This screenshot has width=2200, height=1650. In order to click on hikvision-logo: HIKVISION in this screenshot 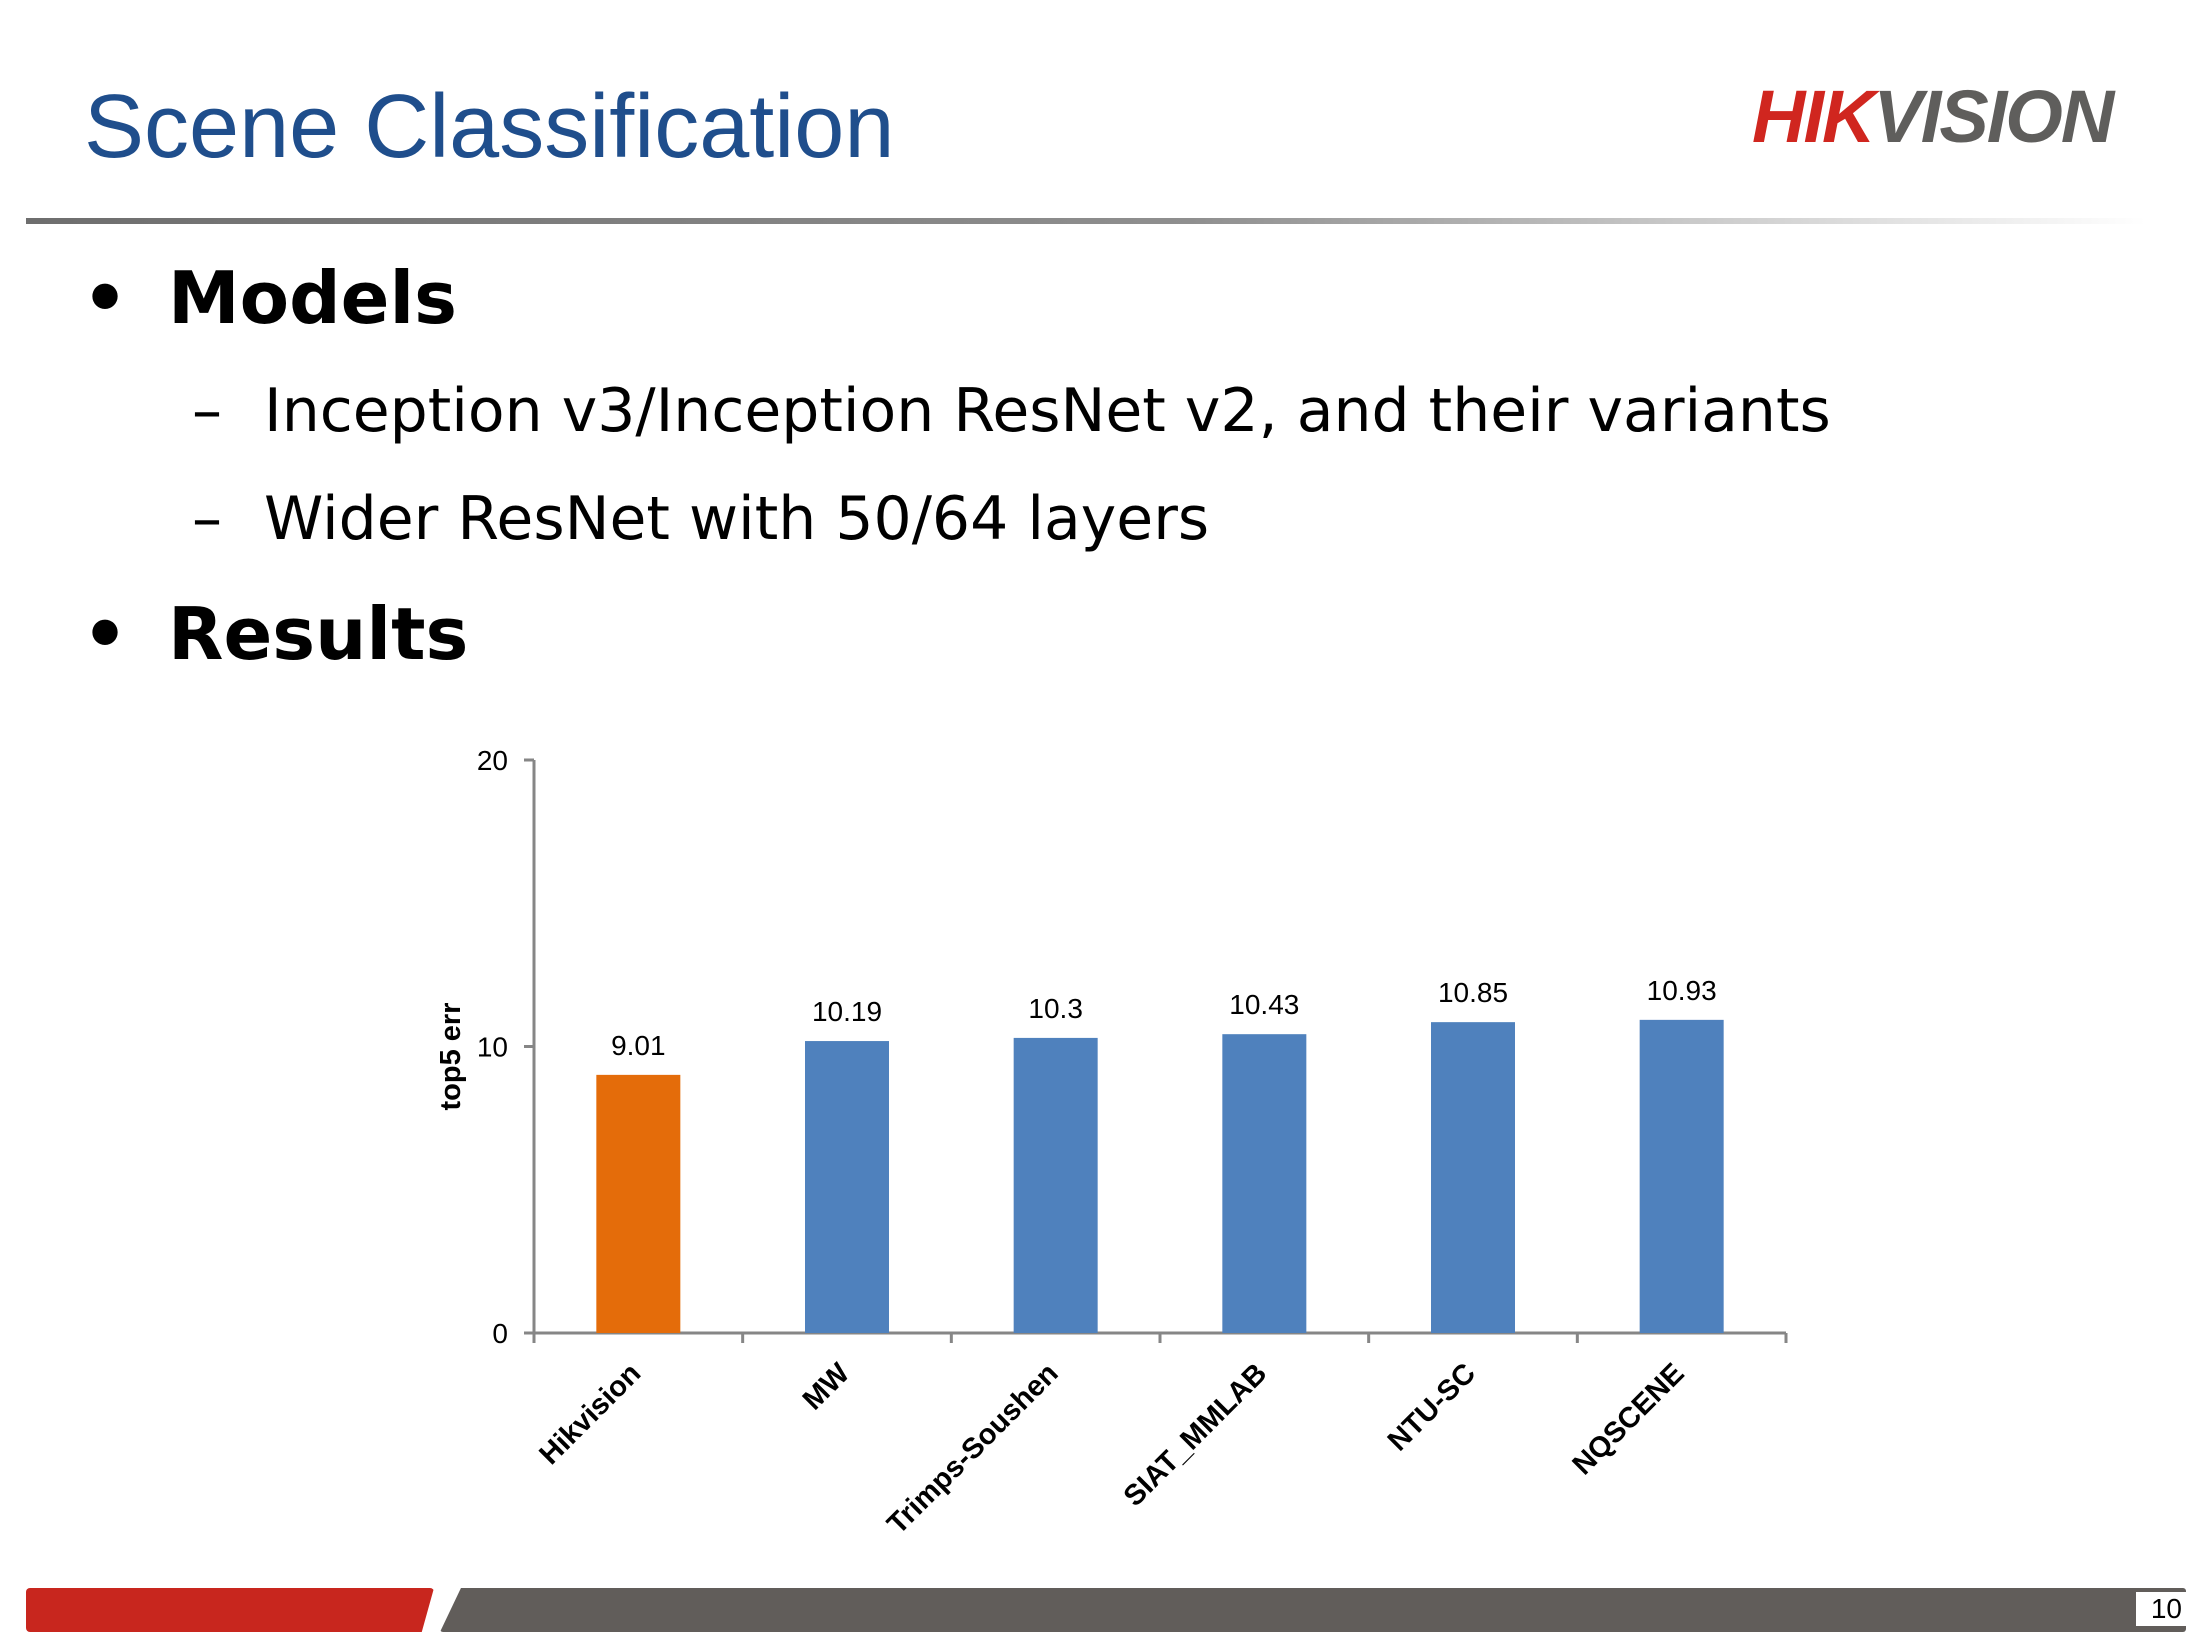, I will do `click(1933, 116)`.